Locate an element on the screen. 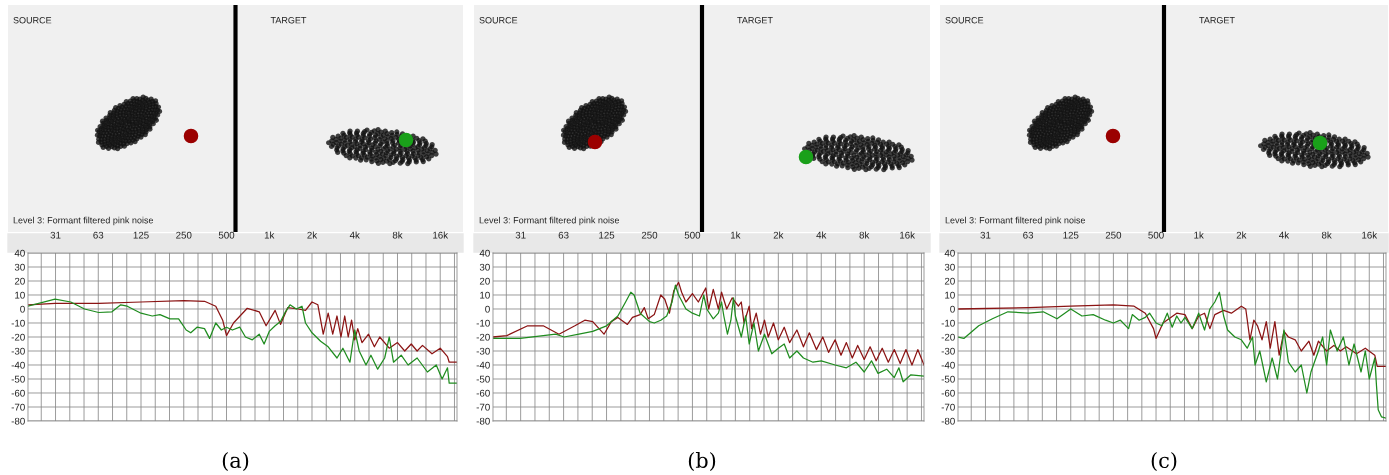 The image size is (1389, 475). text: (a) is located at coordinates (235, 461).